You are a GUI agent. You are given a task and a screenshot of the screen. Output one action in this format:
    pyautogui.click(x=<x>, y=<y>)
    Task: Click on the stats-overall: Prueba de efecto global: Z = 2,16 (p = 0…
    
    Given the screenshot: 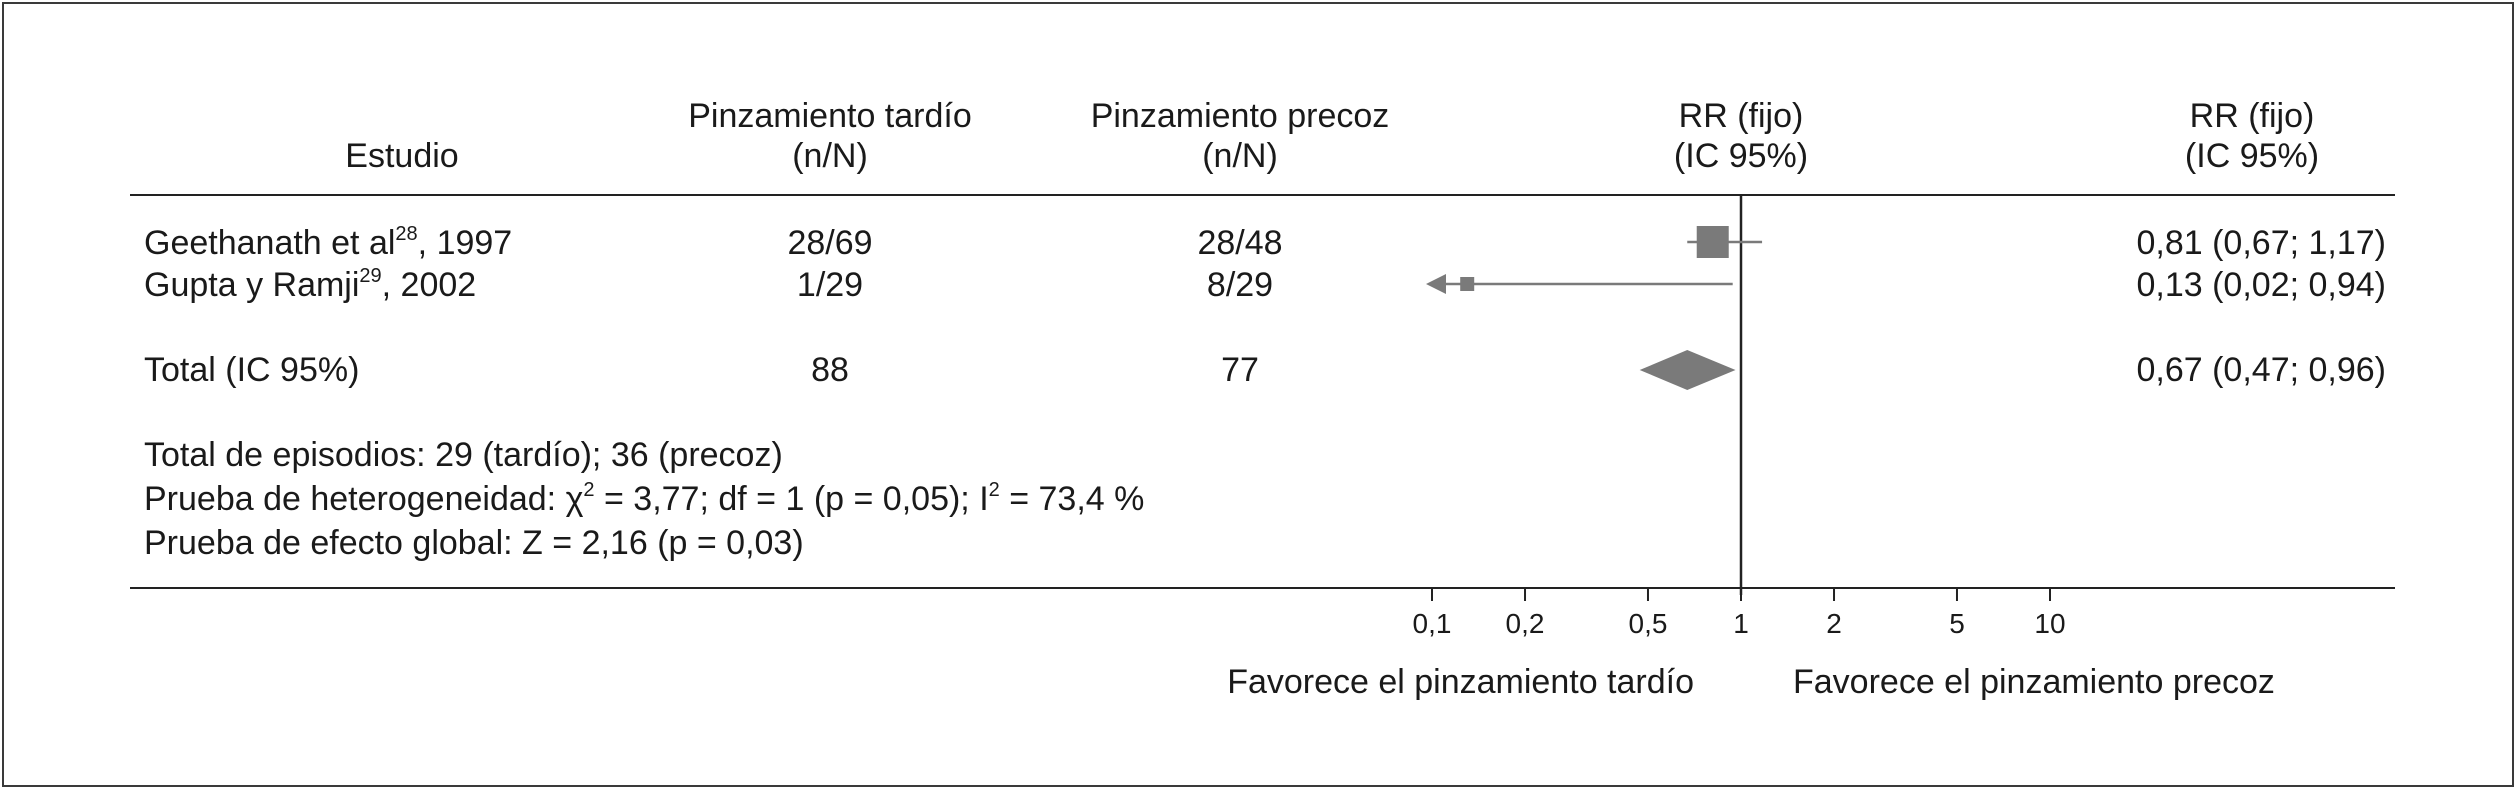 What is the action you would take?
    pyautogui.click(x=474, y=543)
    